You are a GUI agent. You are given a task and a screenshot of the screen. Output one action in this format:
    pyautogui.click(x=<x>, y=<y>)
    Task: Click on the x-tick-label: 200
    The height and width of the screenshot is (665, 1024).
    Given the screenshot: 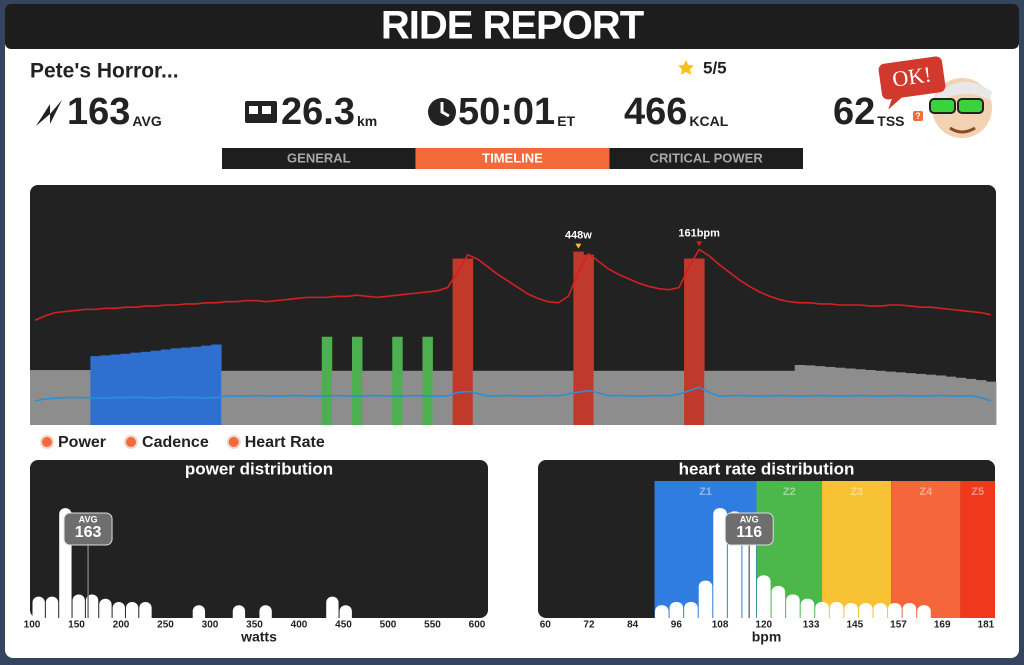 What is the action you would take?
    pyautogui.click(x=121, y=625)
    